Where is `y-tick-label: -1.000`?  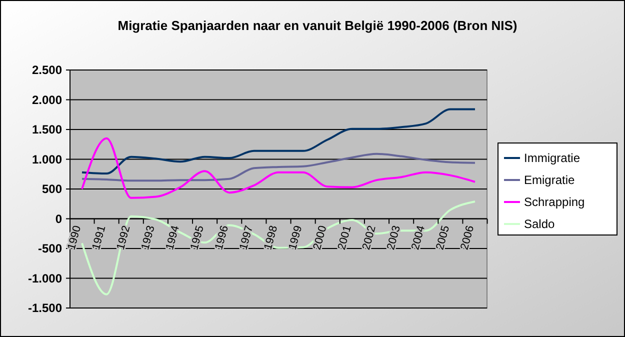 y-tick-label: -1.000 is located at coordinates (45, 278).